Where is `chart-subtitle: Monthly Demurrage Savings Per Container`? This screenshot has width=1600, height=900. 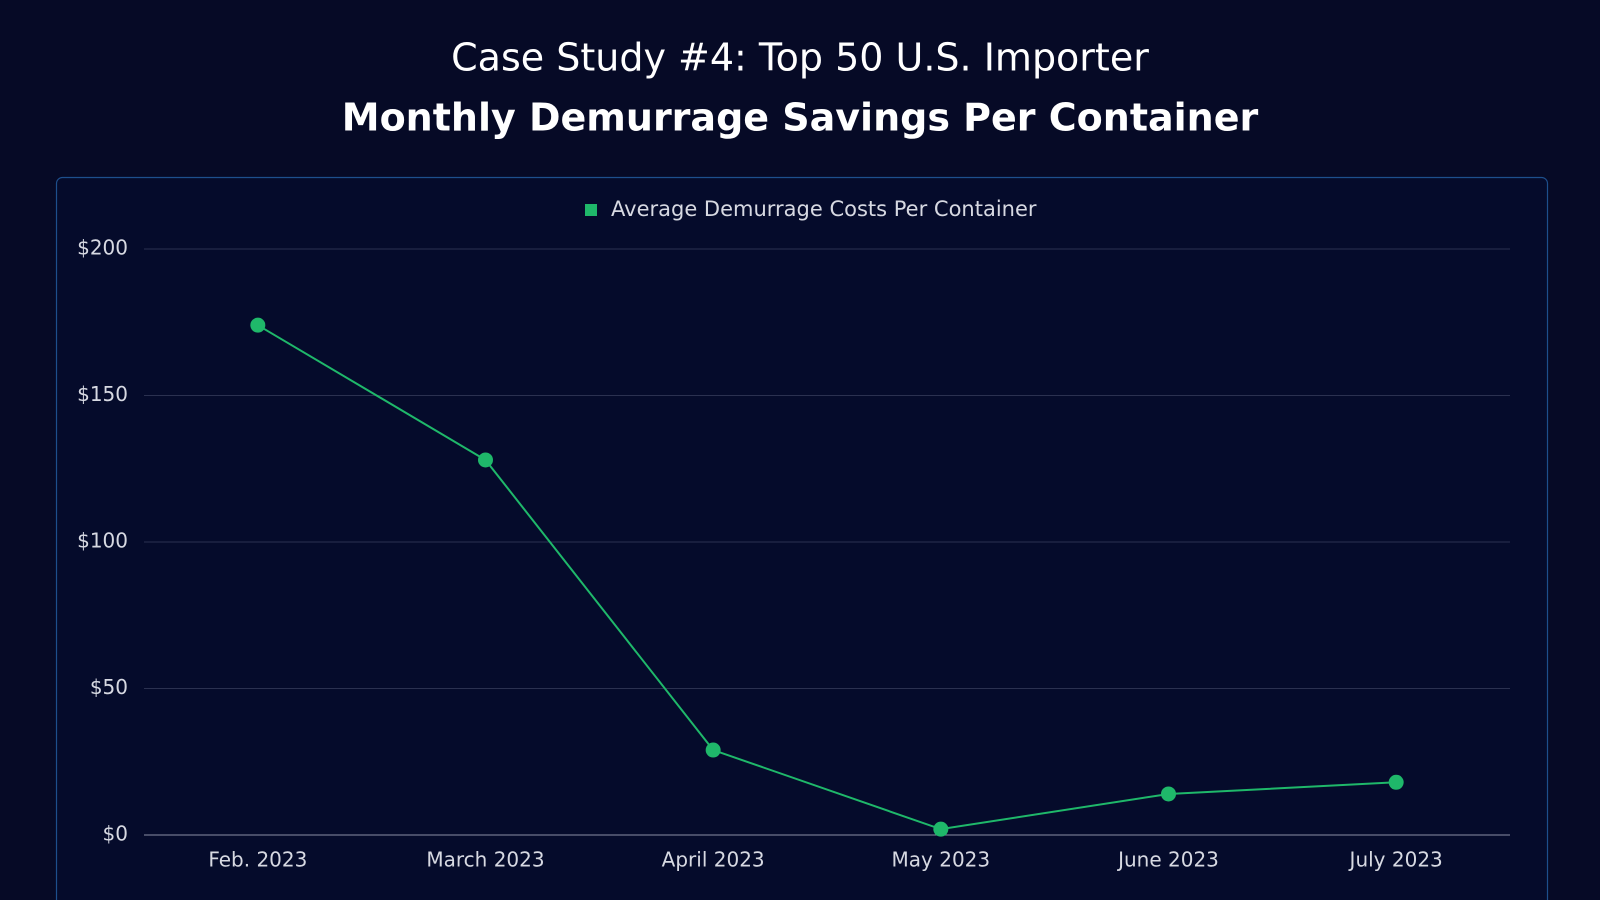 chart-subtitle: Monthly Demurrage Savings Per Container is located at coordinates (800, 118).